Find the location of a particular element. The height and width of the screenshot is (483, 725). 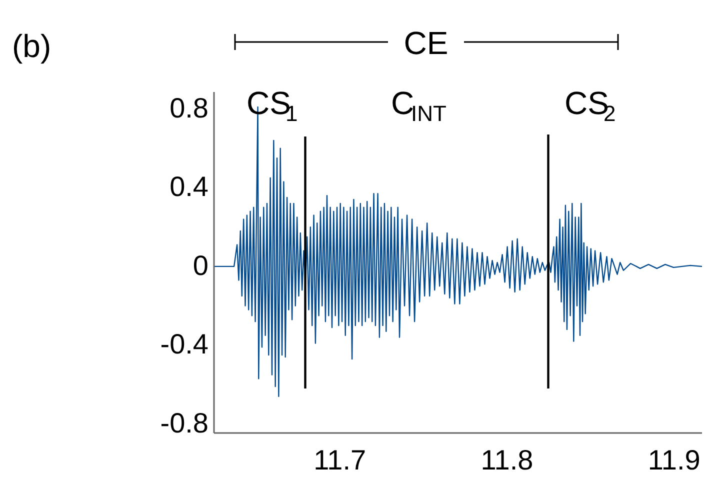

text: (b) is located at coordinates (32, 46).